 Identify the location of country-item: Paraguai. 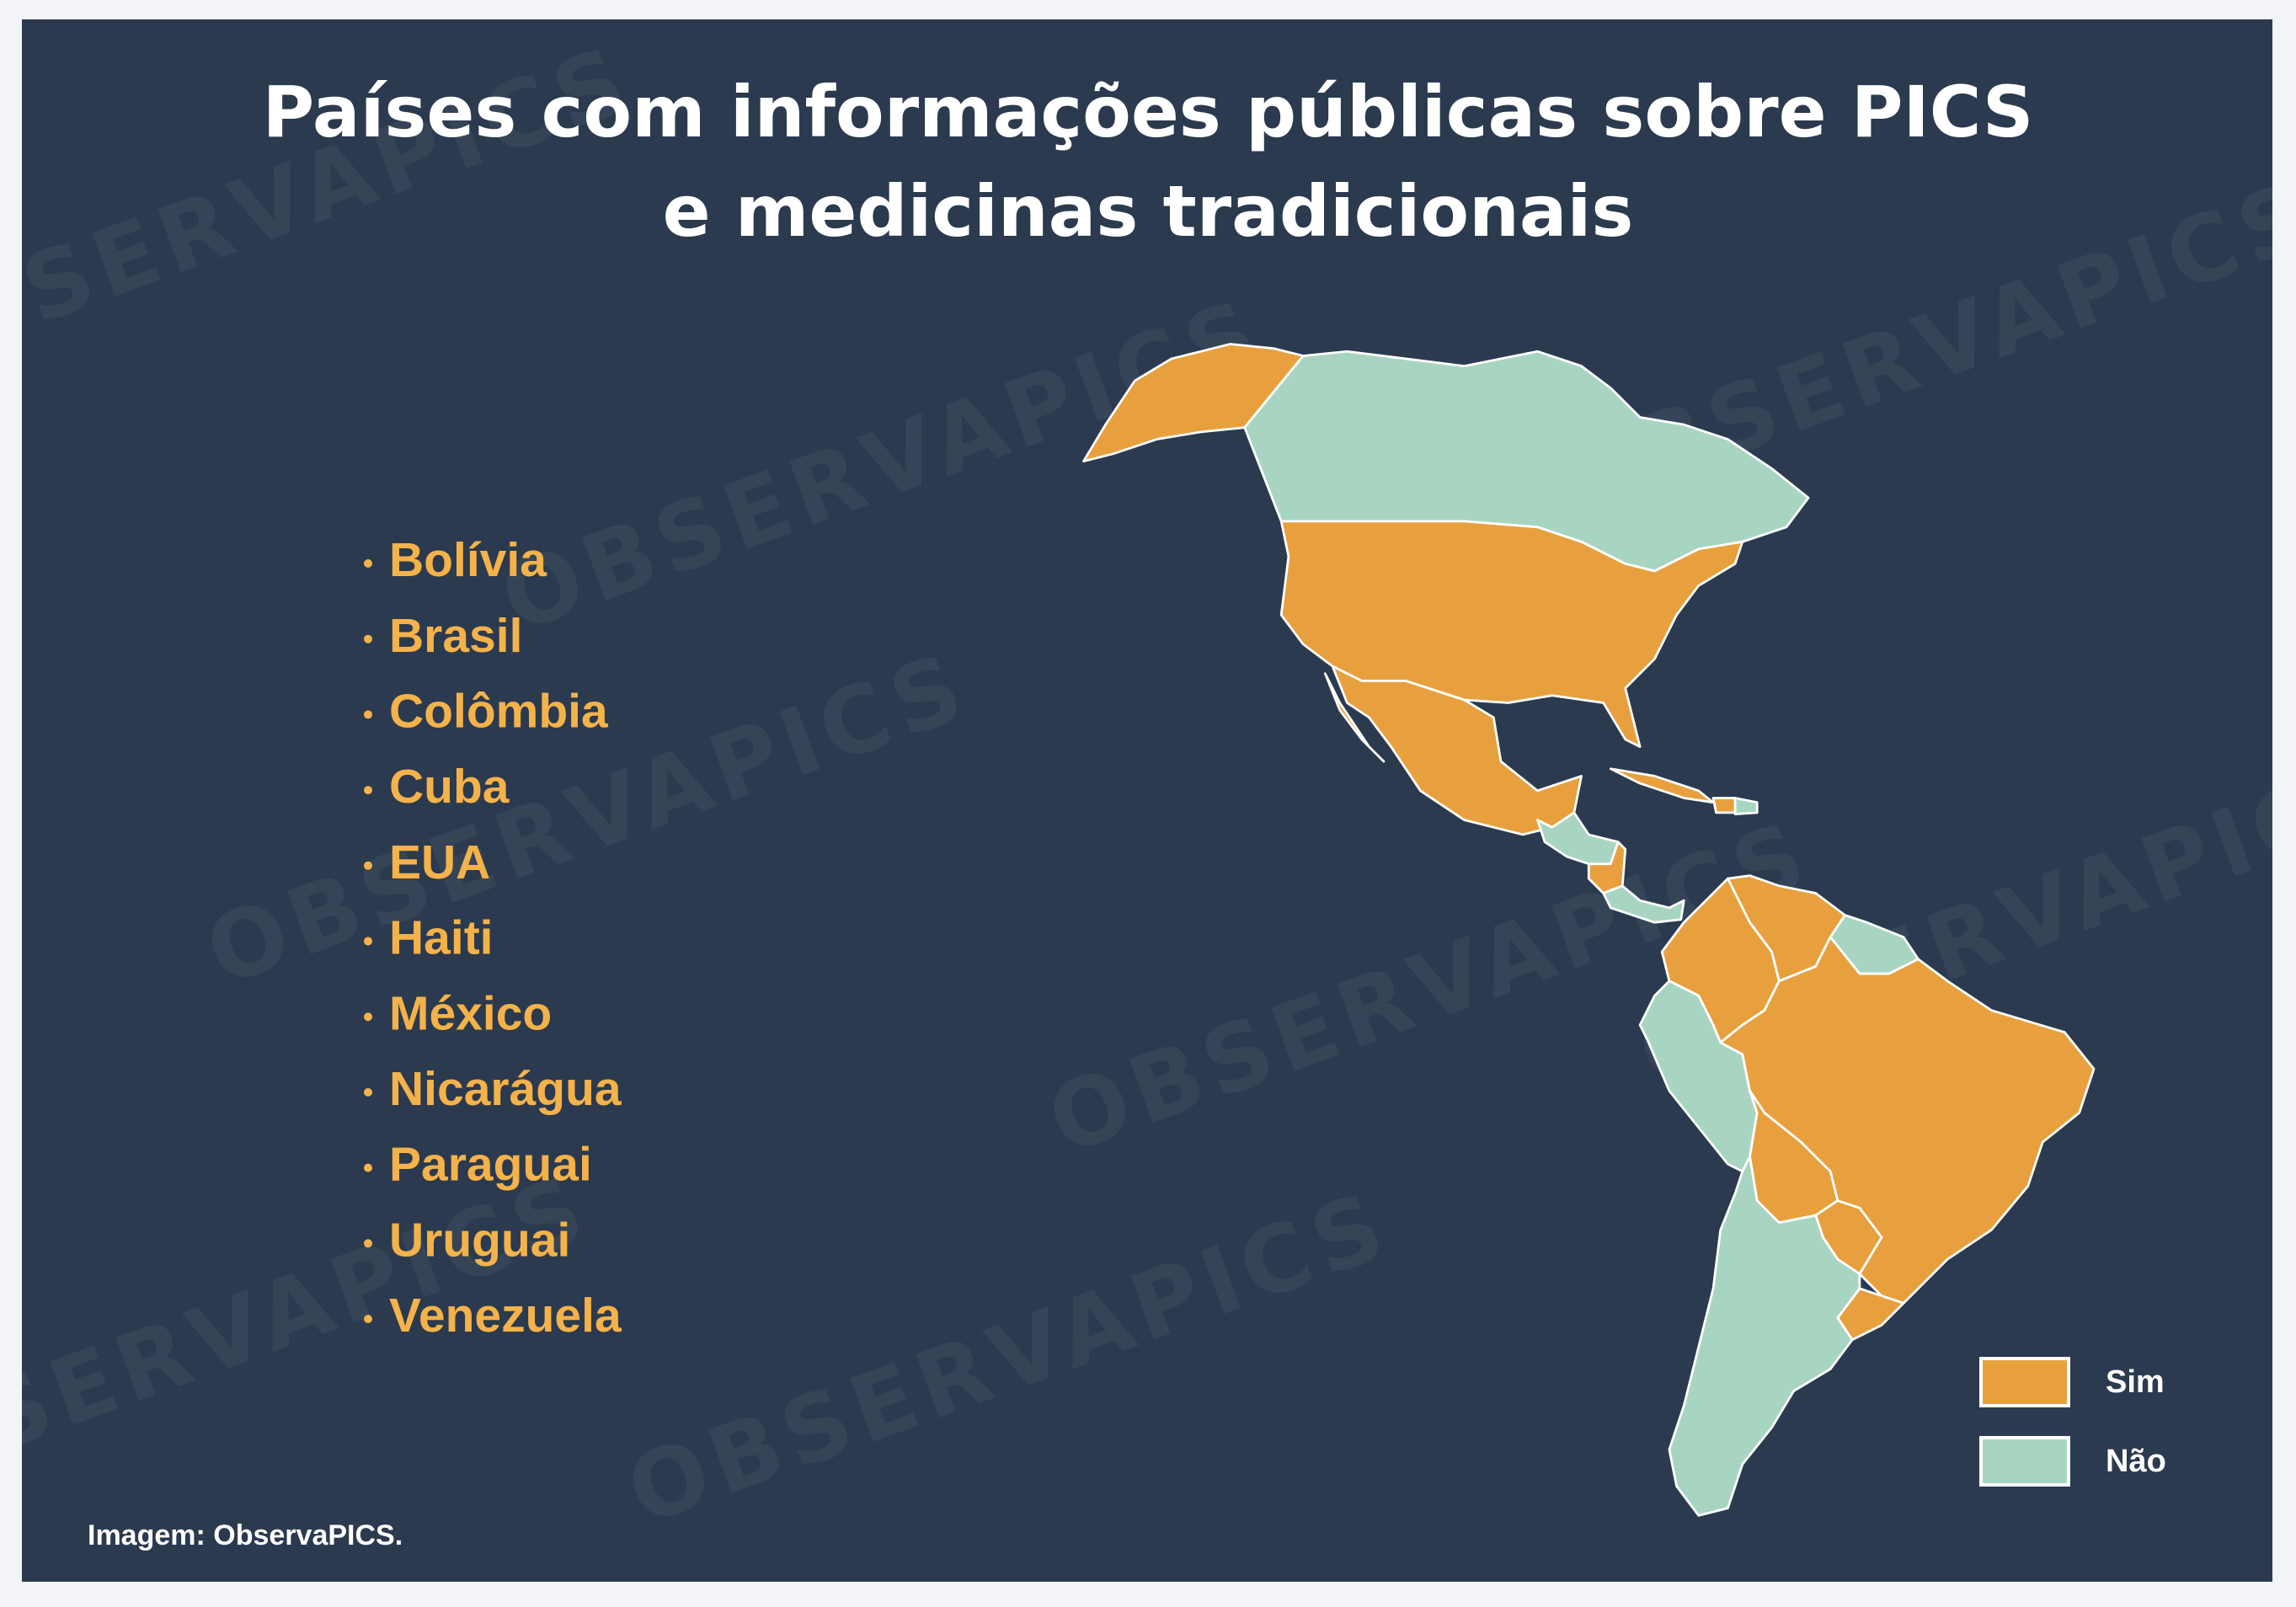
(490, 1165).